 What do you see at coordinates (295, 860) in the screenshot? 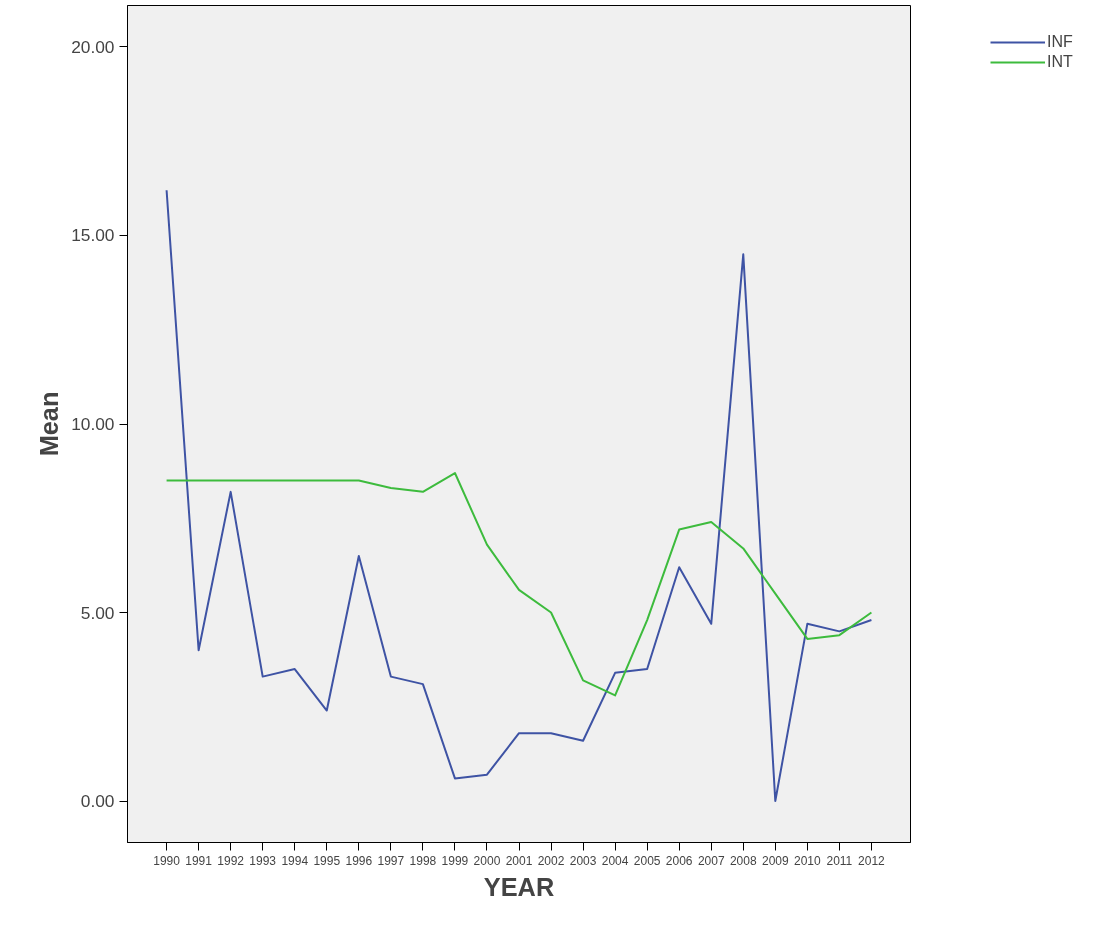
I see `x-tick-label: 1994` at bounding box center [295, 860].